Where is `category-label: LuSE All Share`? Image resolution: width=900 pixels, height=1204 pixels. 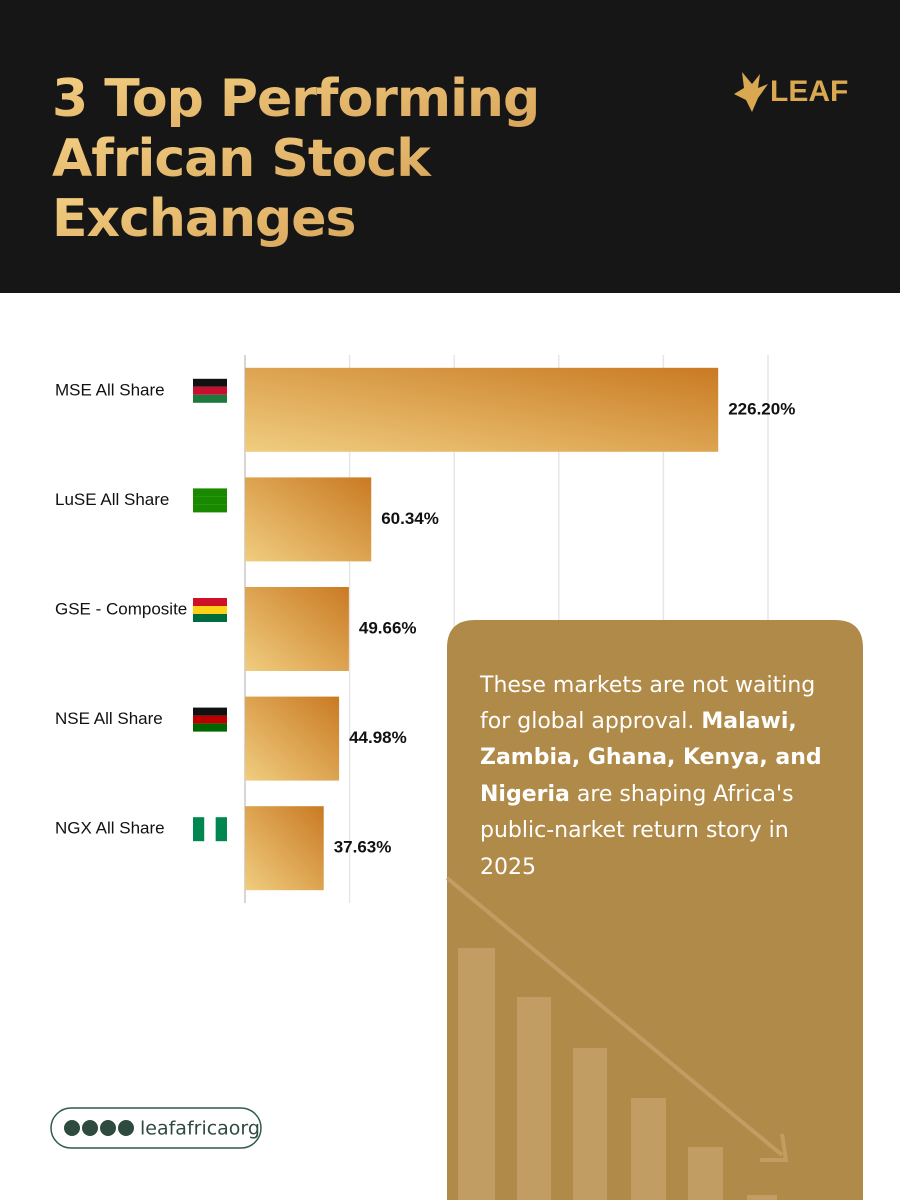
category-label: LuSE All Share is located at coordinates (112, 499).